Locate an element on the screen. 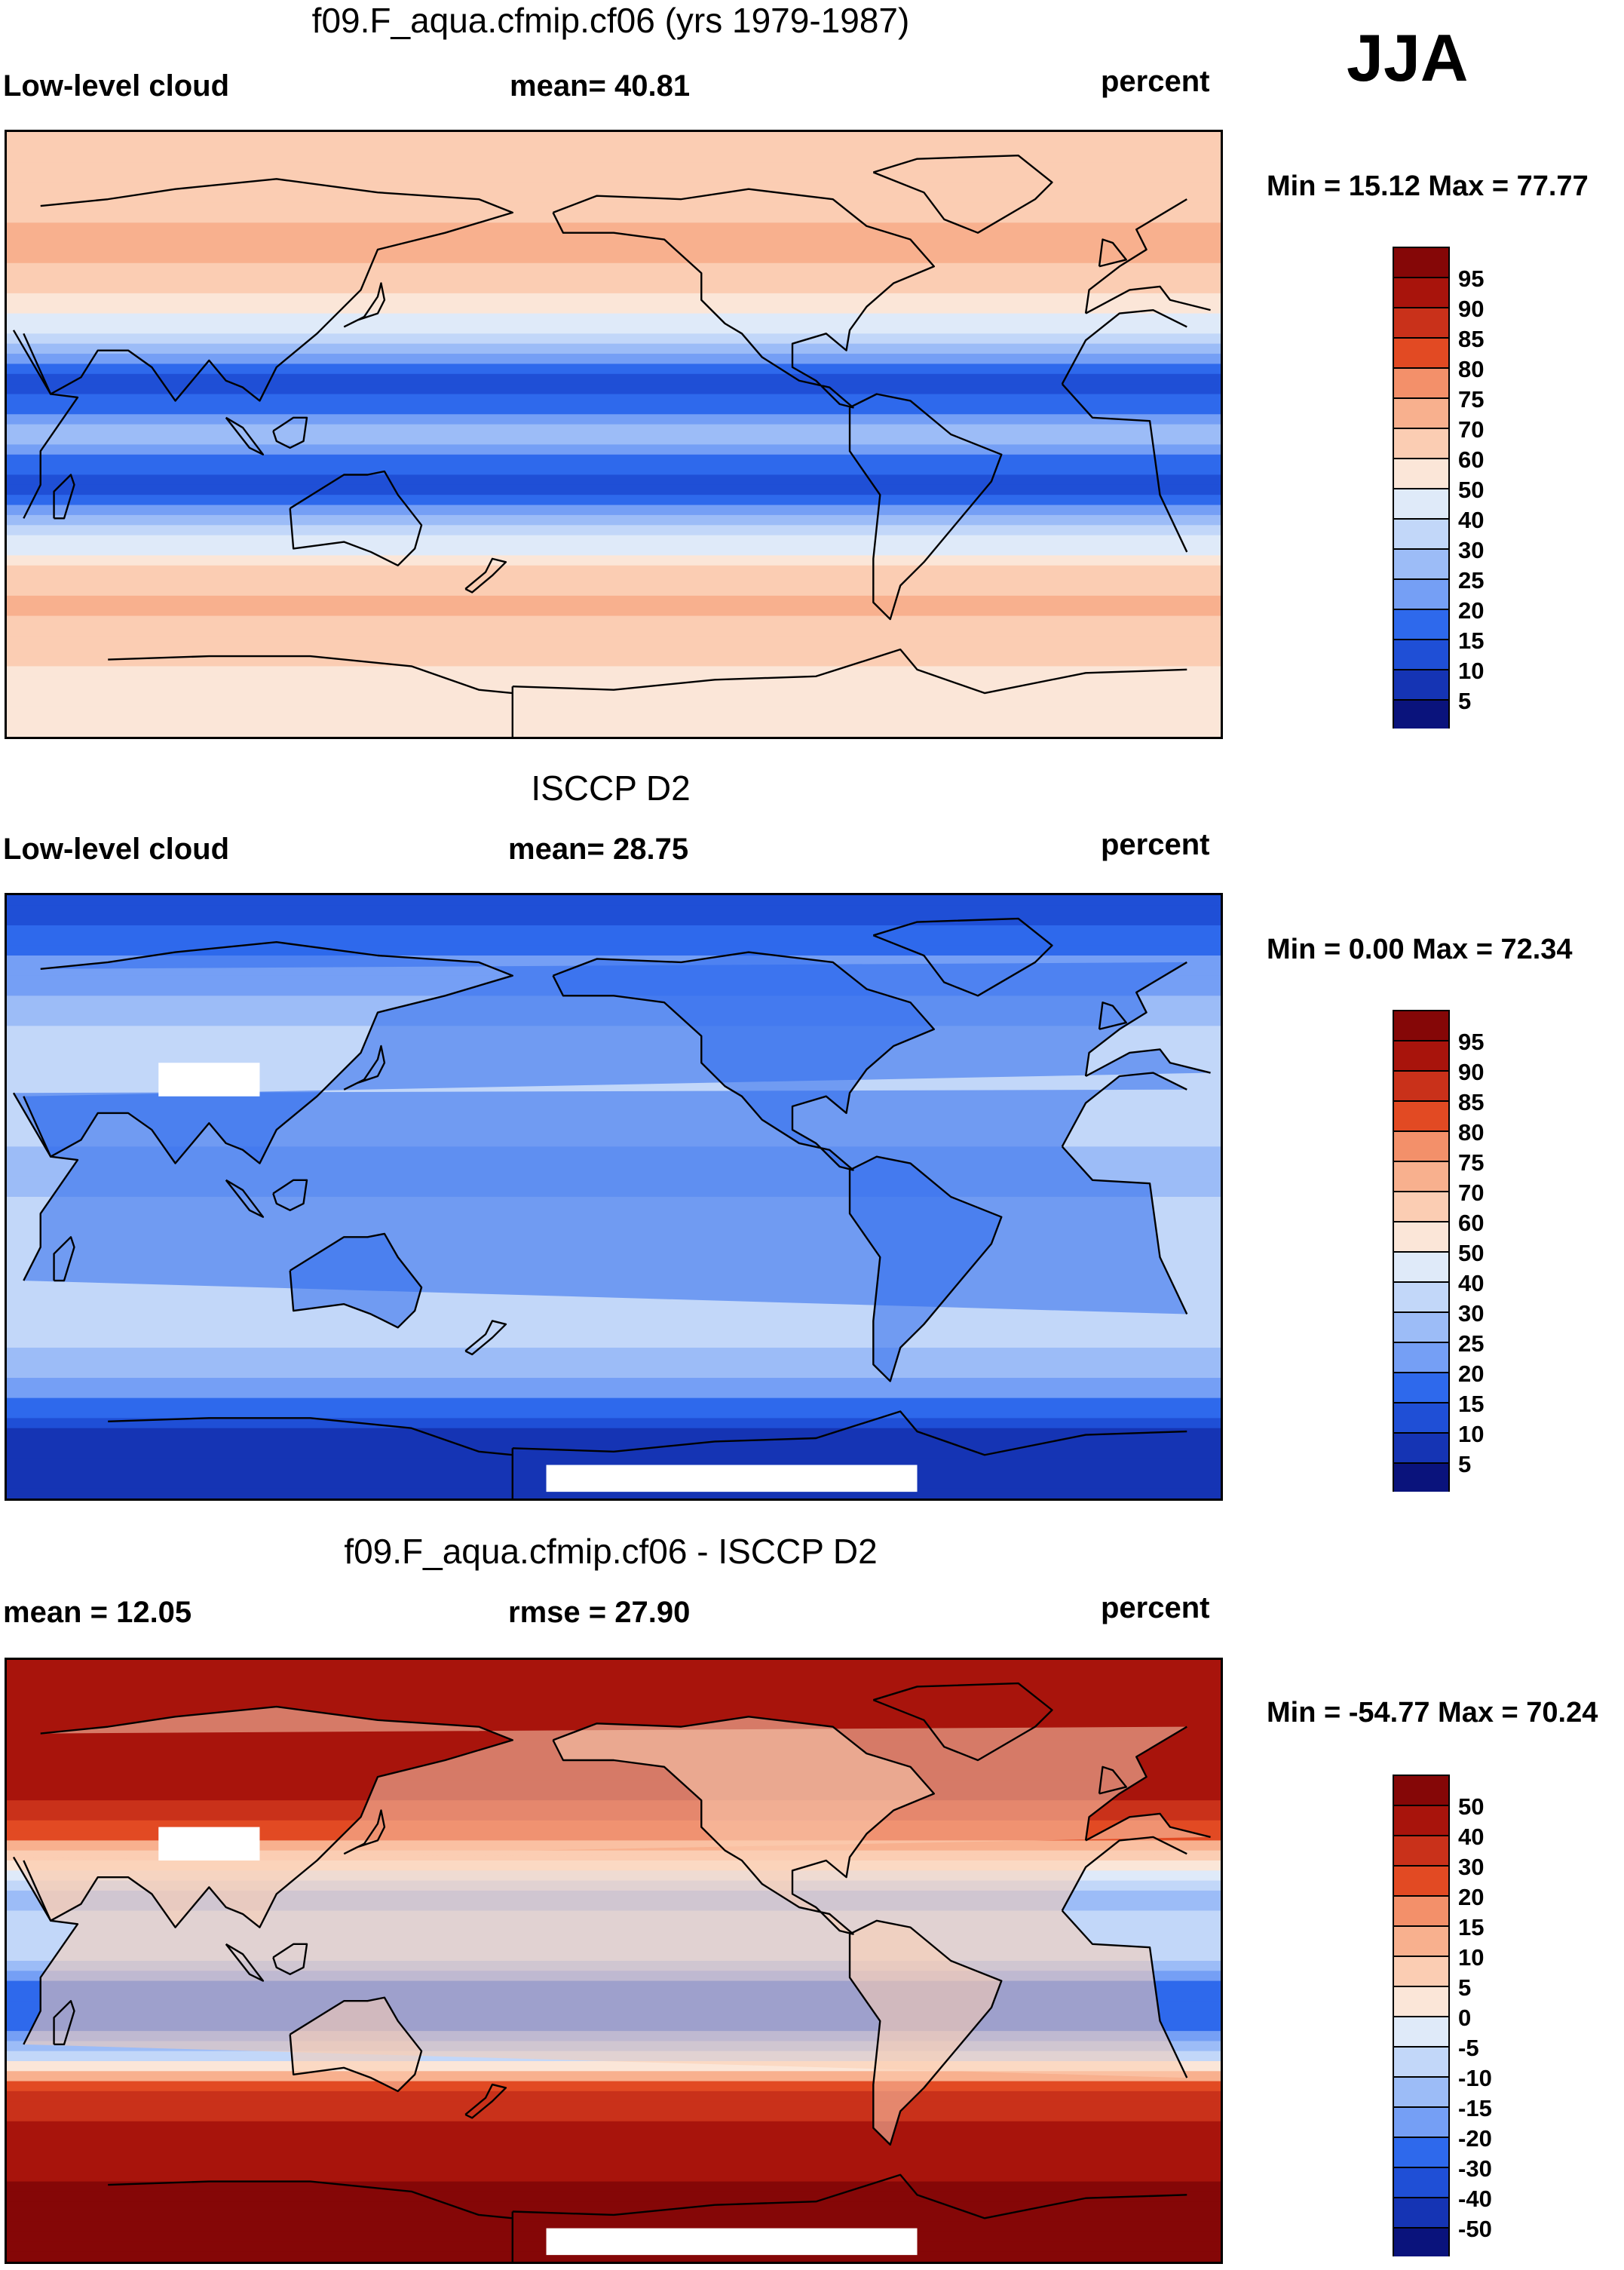  colorbar-tick-label: -30 is located at coordinates (1475, 2169).